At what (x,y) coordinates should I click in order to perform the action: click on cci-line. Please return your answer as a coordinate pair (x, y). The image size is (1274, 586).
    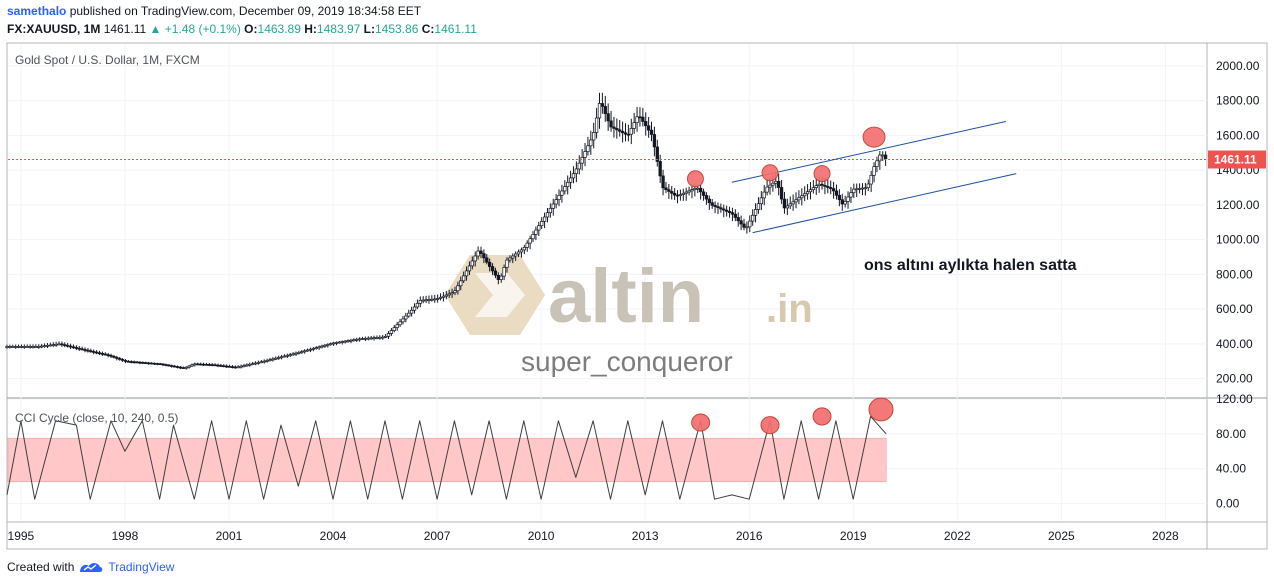
    Looking at the image, I should click on (446, 457).